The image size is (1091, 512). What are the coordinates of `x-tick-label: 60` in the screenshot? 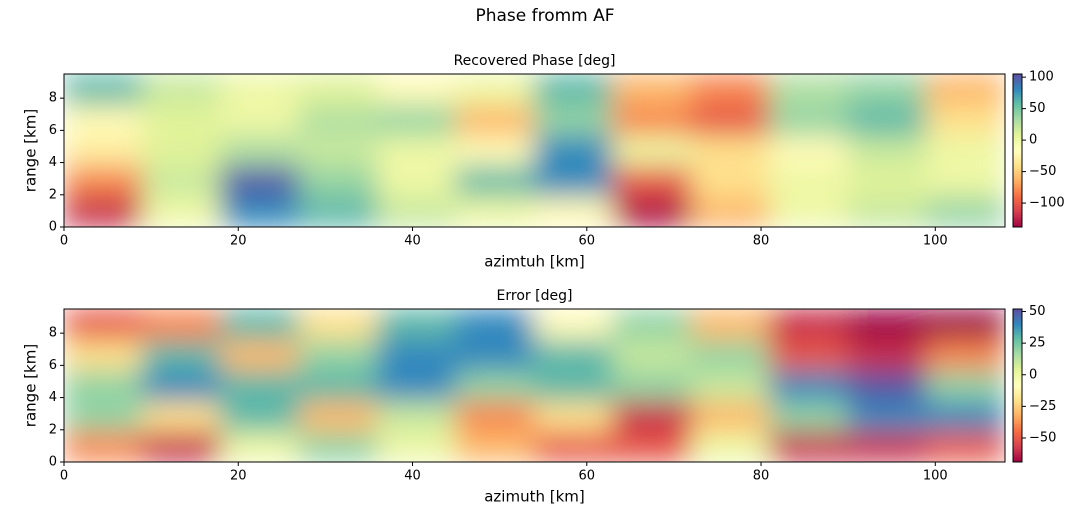 It's located at (587, 476).